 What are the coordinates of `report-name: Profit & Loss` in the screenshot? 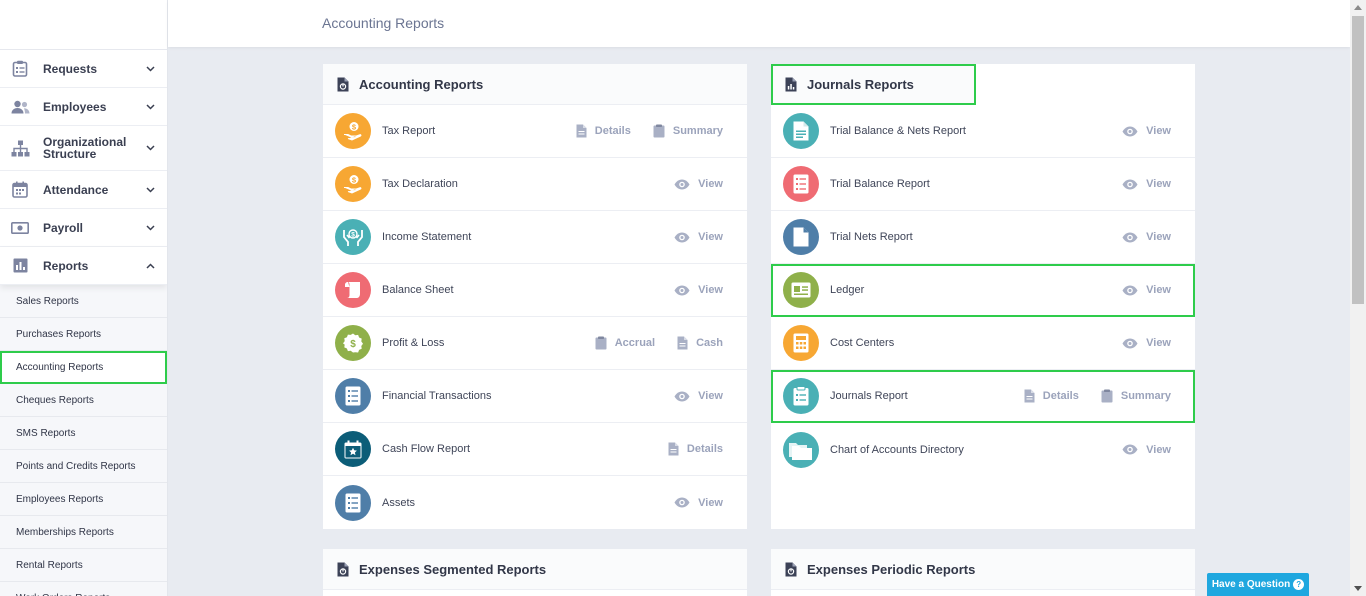 It's located at (413, 343).